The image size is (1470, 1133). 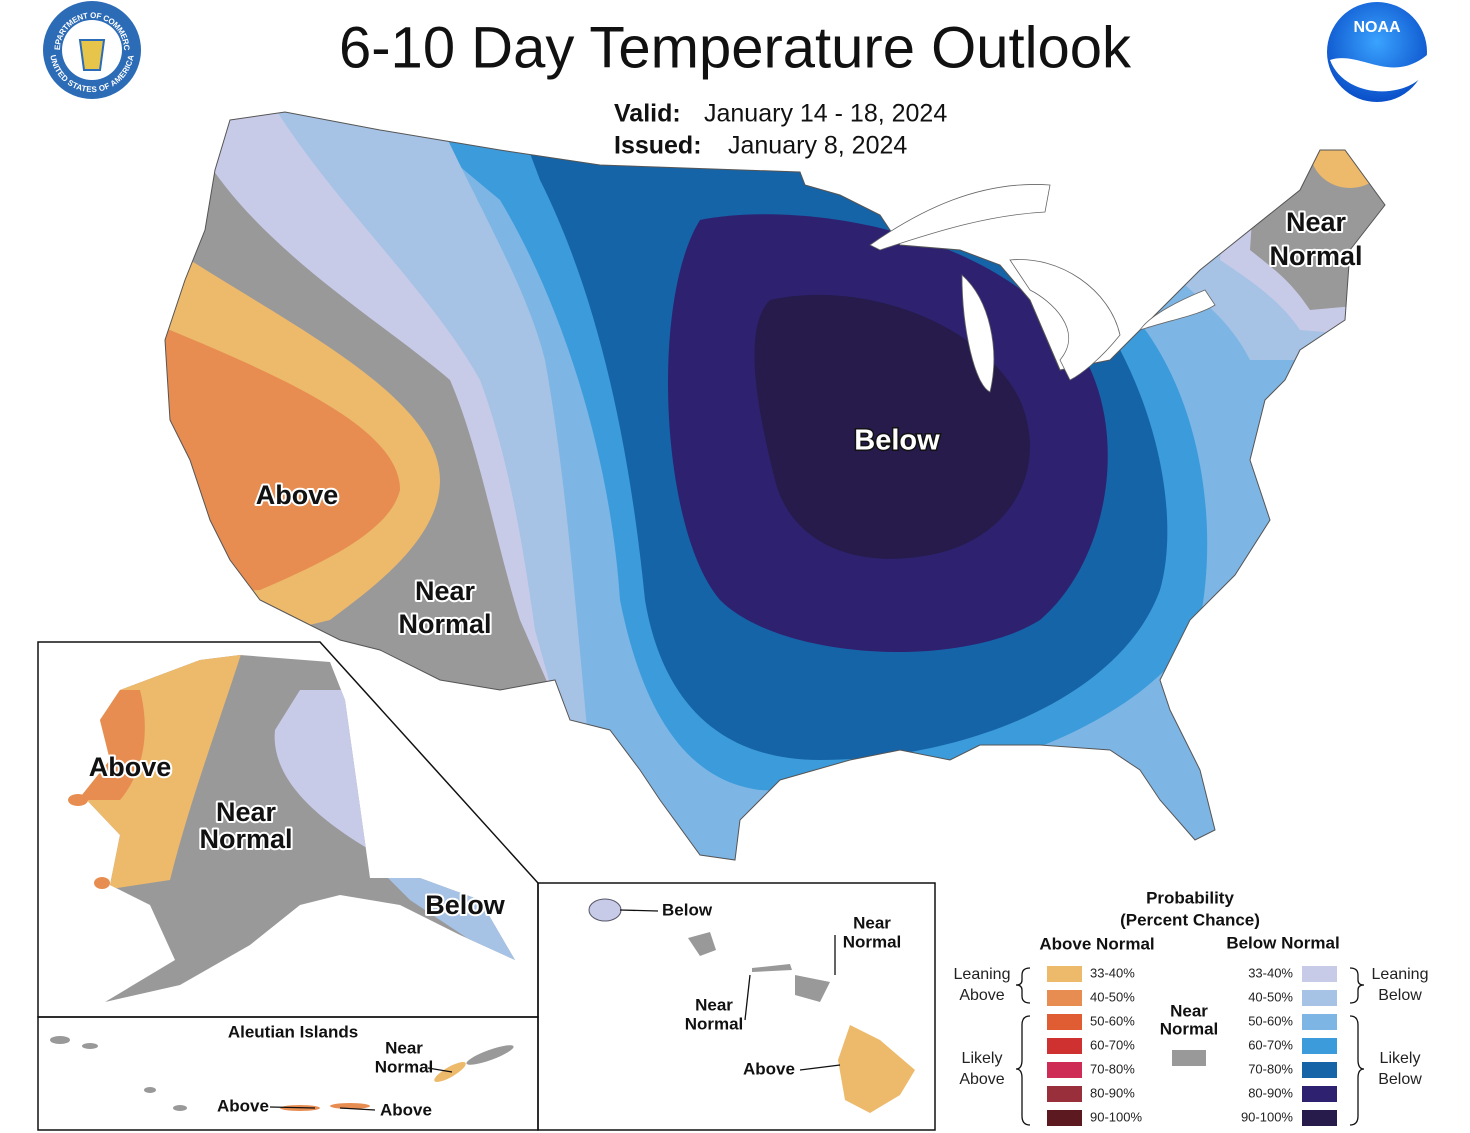 I want to click on hawaii-inset-border, so click(x=736, y=1006).